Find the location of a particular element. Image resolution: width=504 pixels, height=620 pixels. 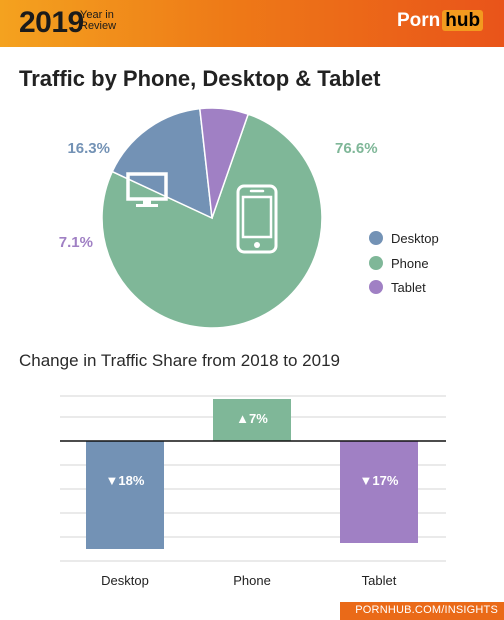

footer-bar: PORNHUB.COM/INSIGHTS is located at coordinates (422, 611).